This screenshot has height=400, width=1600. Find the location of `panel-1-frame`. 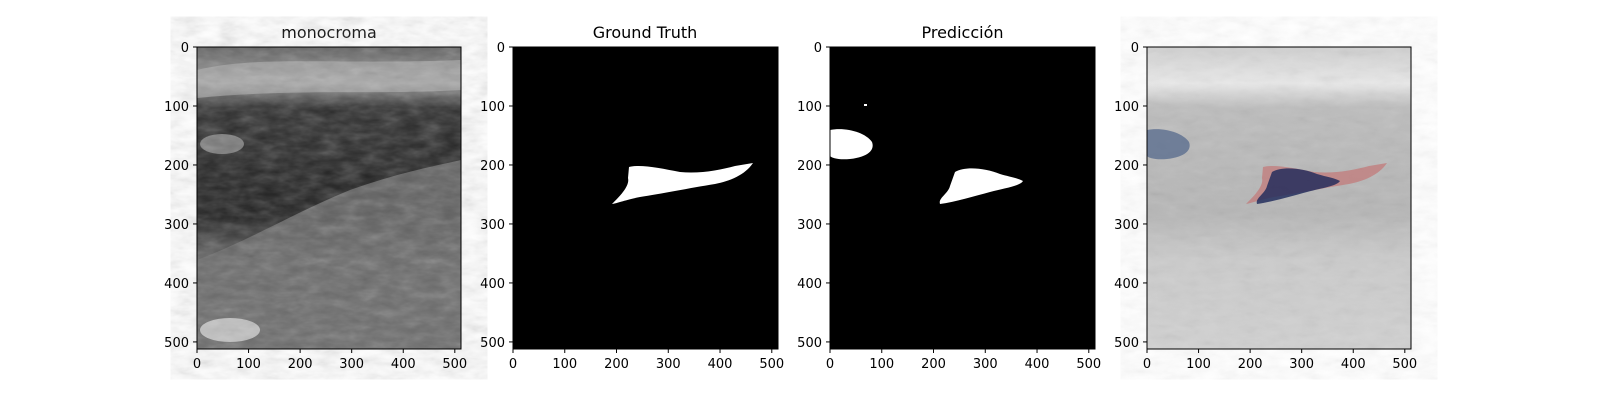

panel-1-frame is located at coordinates (329, 198).